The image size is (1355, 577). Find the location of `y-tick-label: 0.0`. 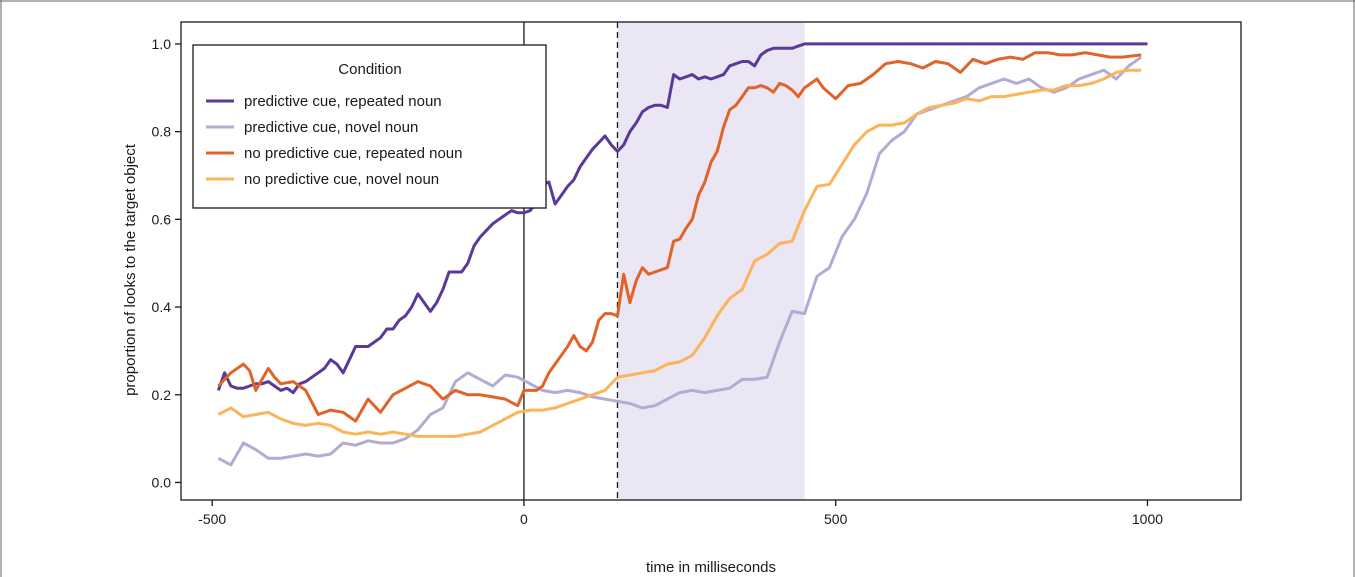

y-tick-label: 0.0 is located at coordinates (162, 482).